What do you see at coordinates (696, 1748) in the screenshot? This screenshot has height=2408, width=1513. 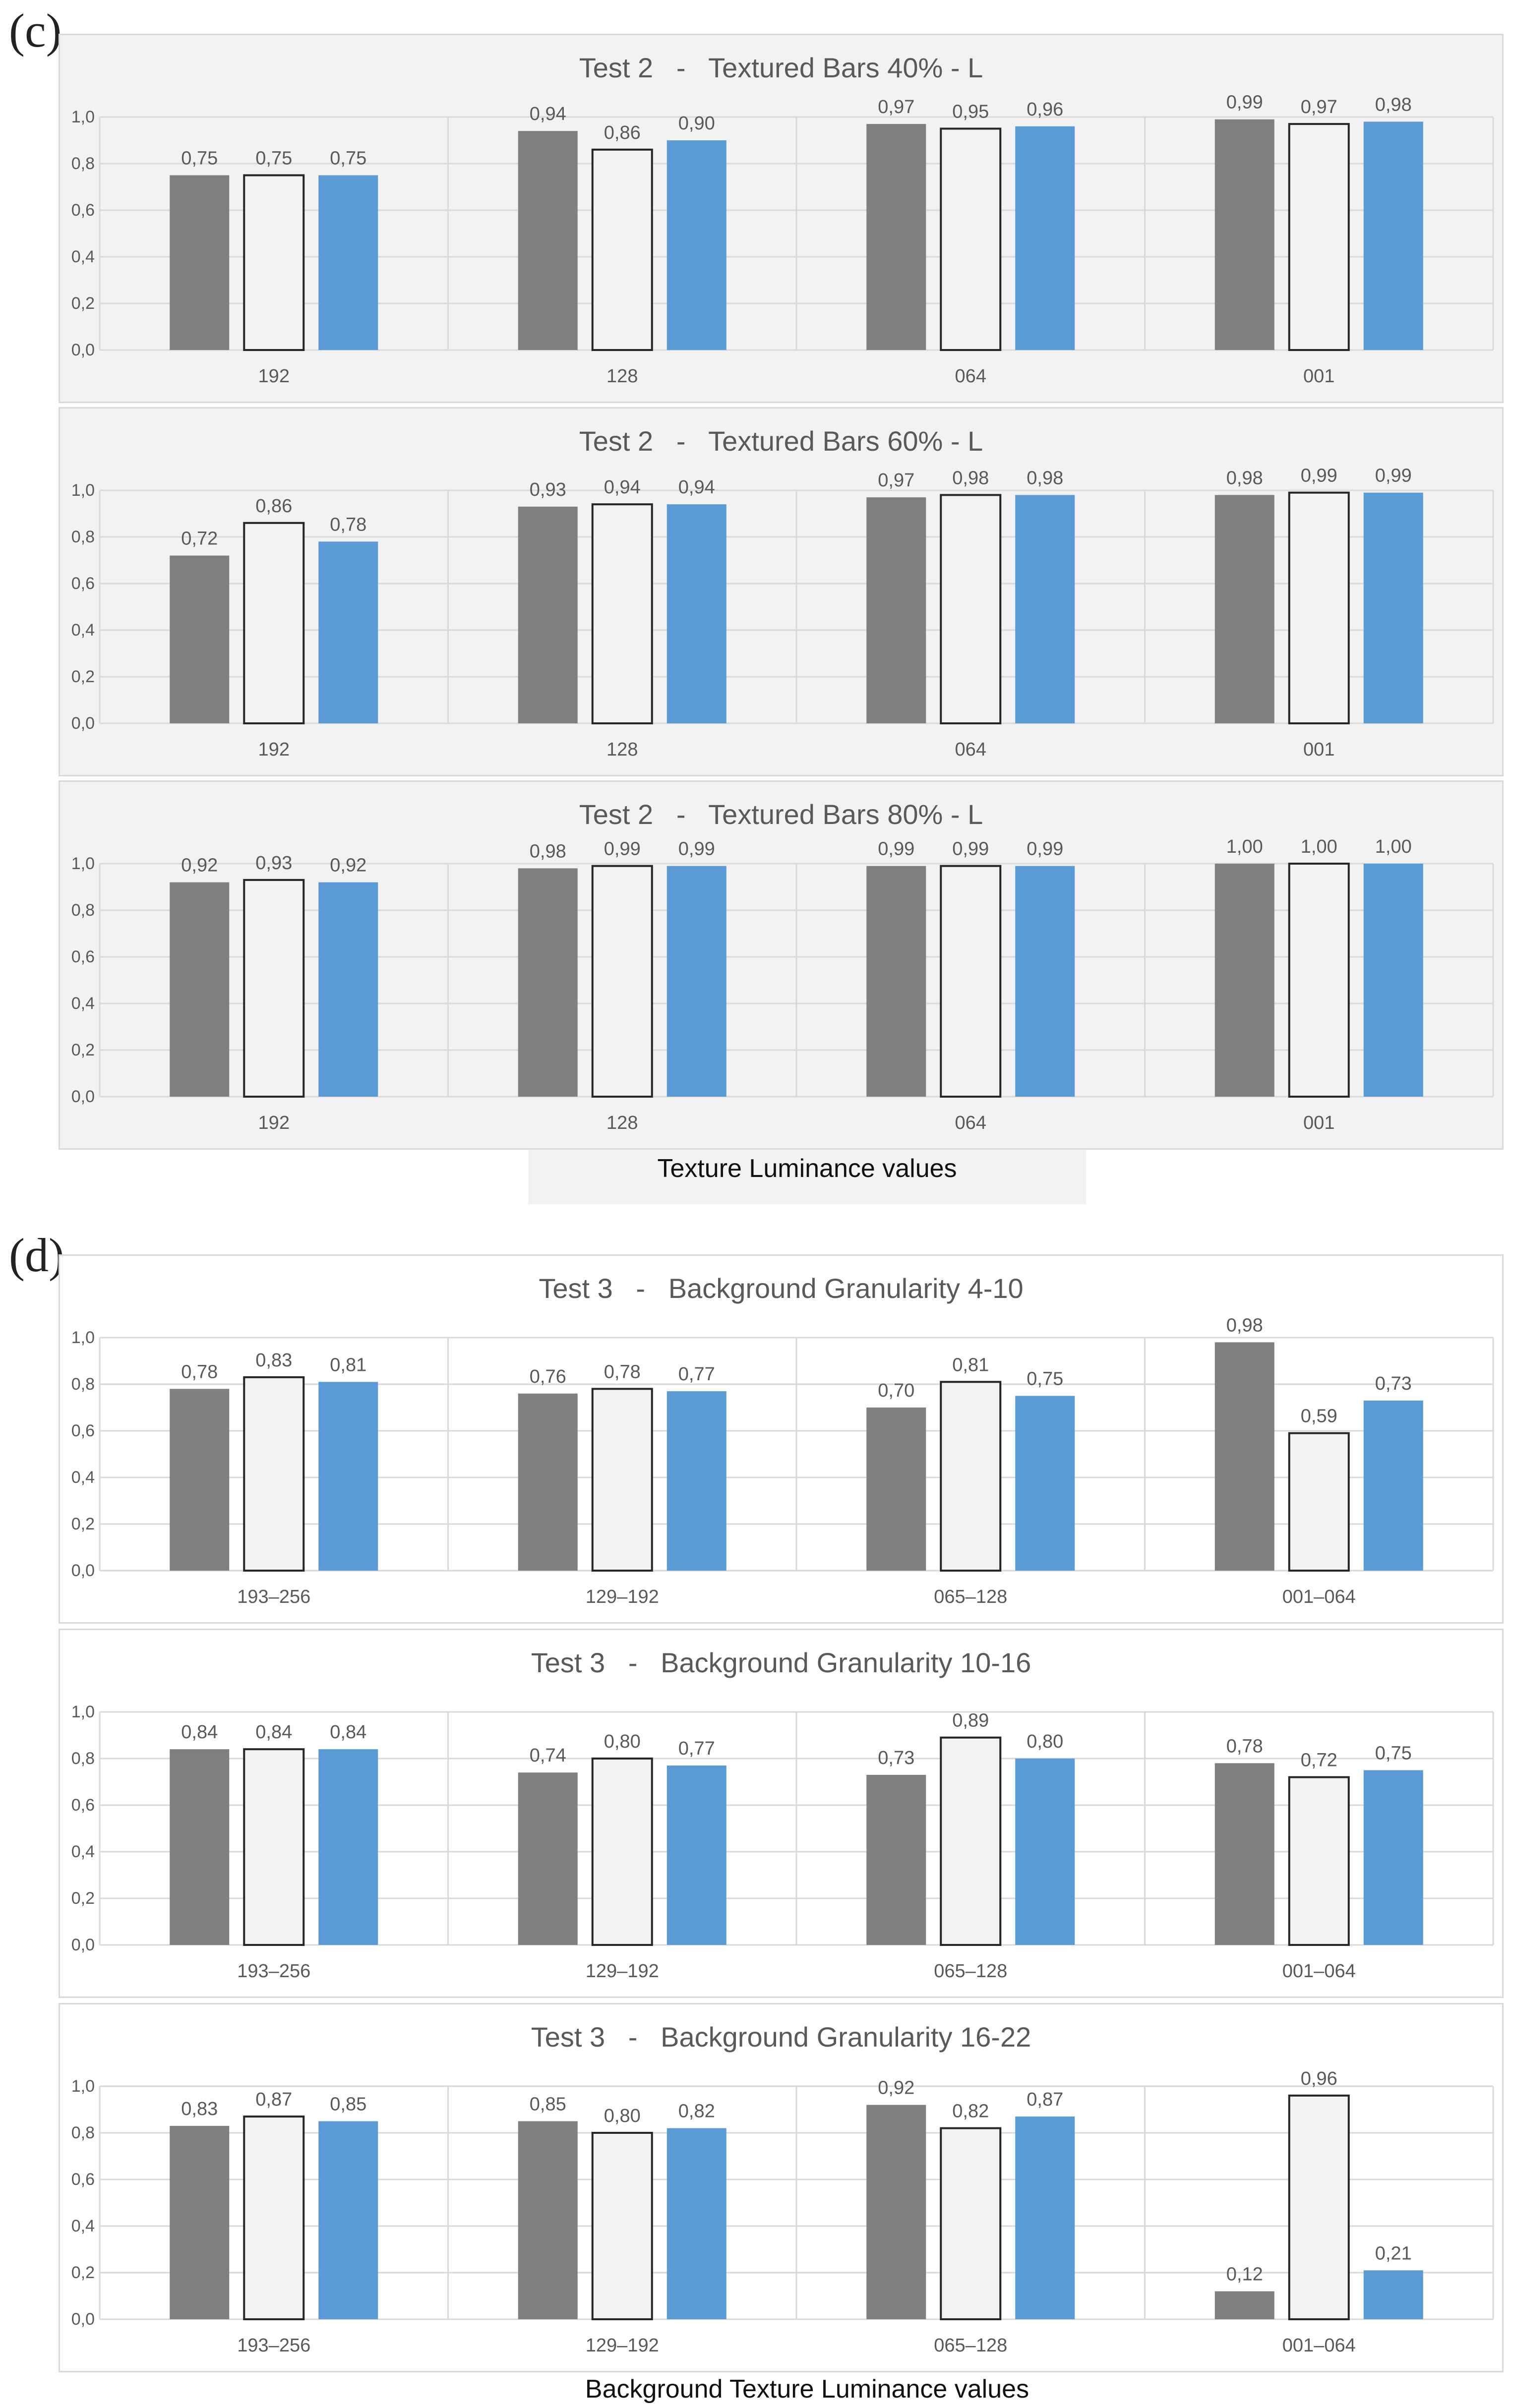 I see `data-label: 0,77` at bounding box center [696, 1748].